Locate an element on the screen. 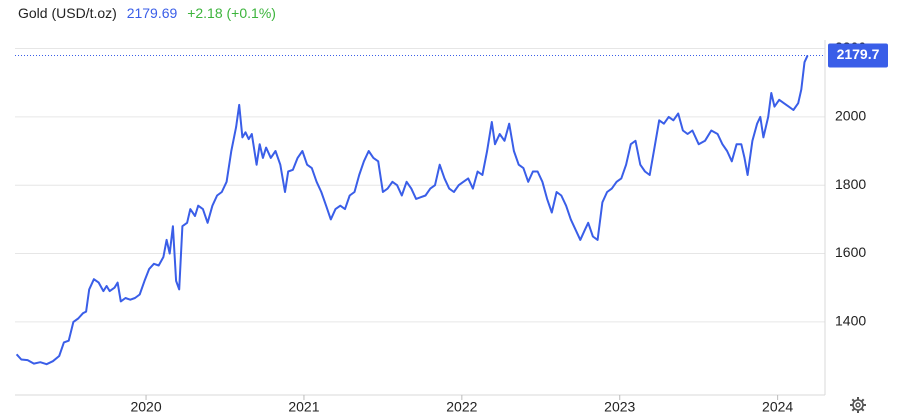 The height and width of the screenshot is (418, 900). gear-hub is located at coordinates (858, 405).